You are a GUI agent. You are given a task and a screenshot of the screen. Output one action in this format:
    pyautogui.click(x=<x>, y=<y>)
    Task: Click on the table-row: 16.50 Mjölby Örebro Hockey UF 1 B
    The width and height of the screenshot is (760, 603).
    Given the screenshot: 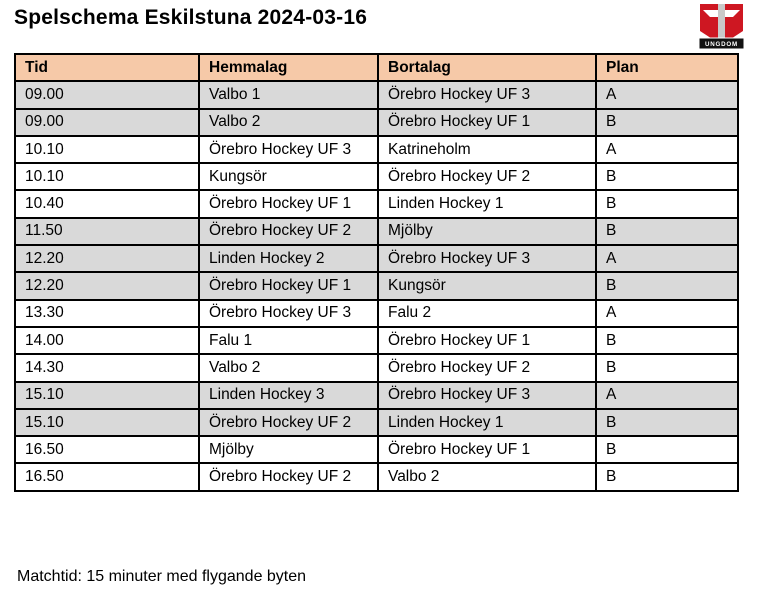 What is the action you would take?
    pyautogui.click(x=376, y=450)
    